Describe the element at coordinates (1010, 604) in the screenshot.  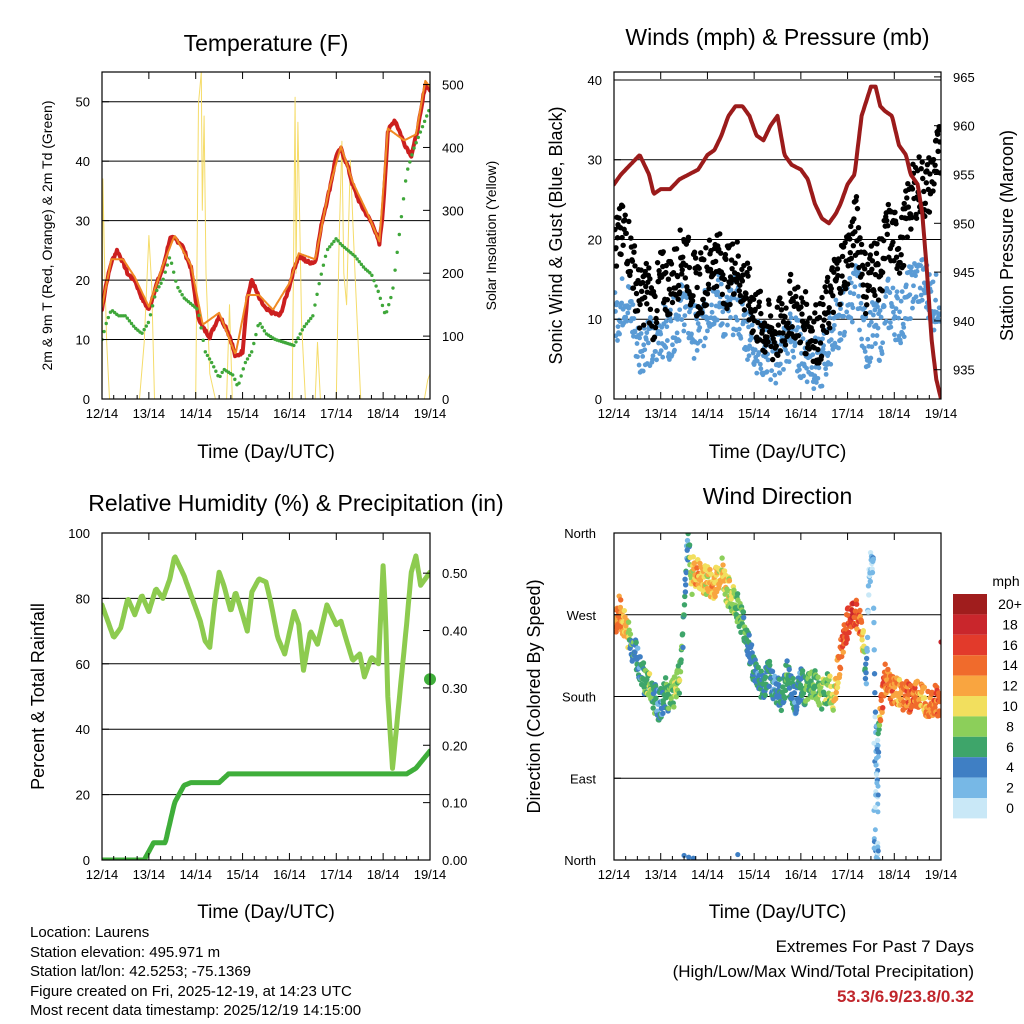
I see `speed-legend-label: 20+` at that location.